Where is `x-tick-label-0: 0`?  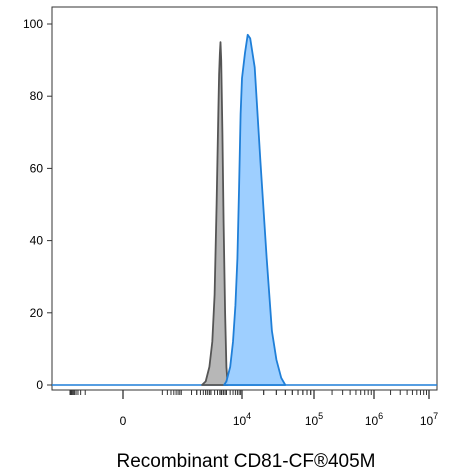
x-tick-label-0: 0 is located at coordinates (123, 421).